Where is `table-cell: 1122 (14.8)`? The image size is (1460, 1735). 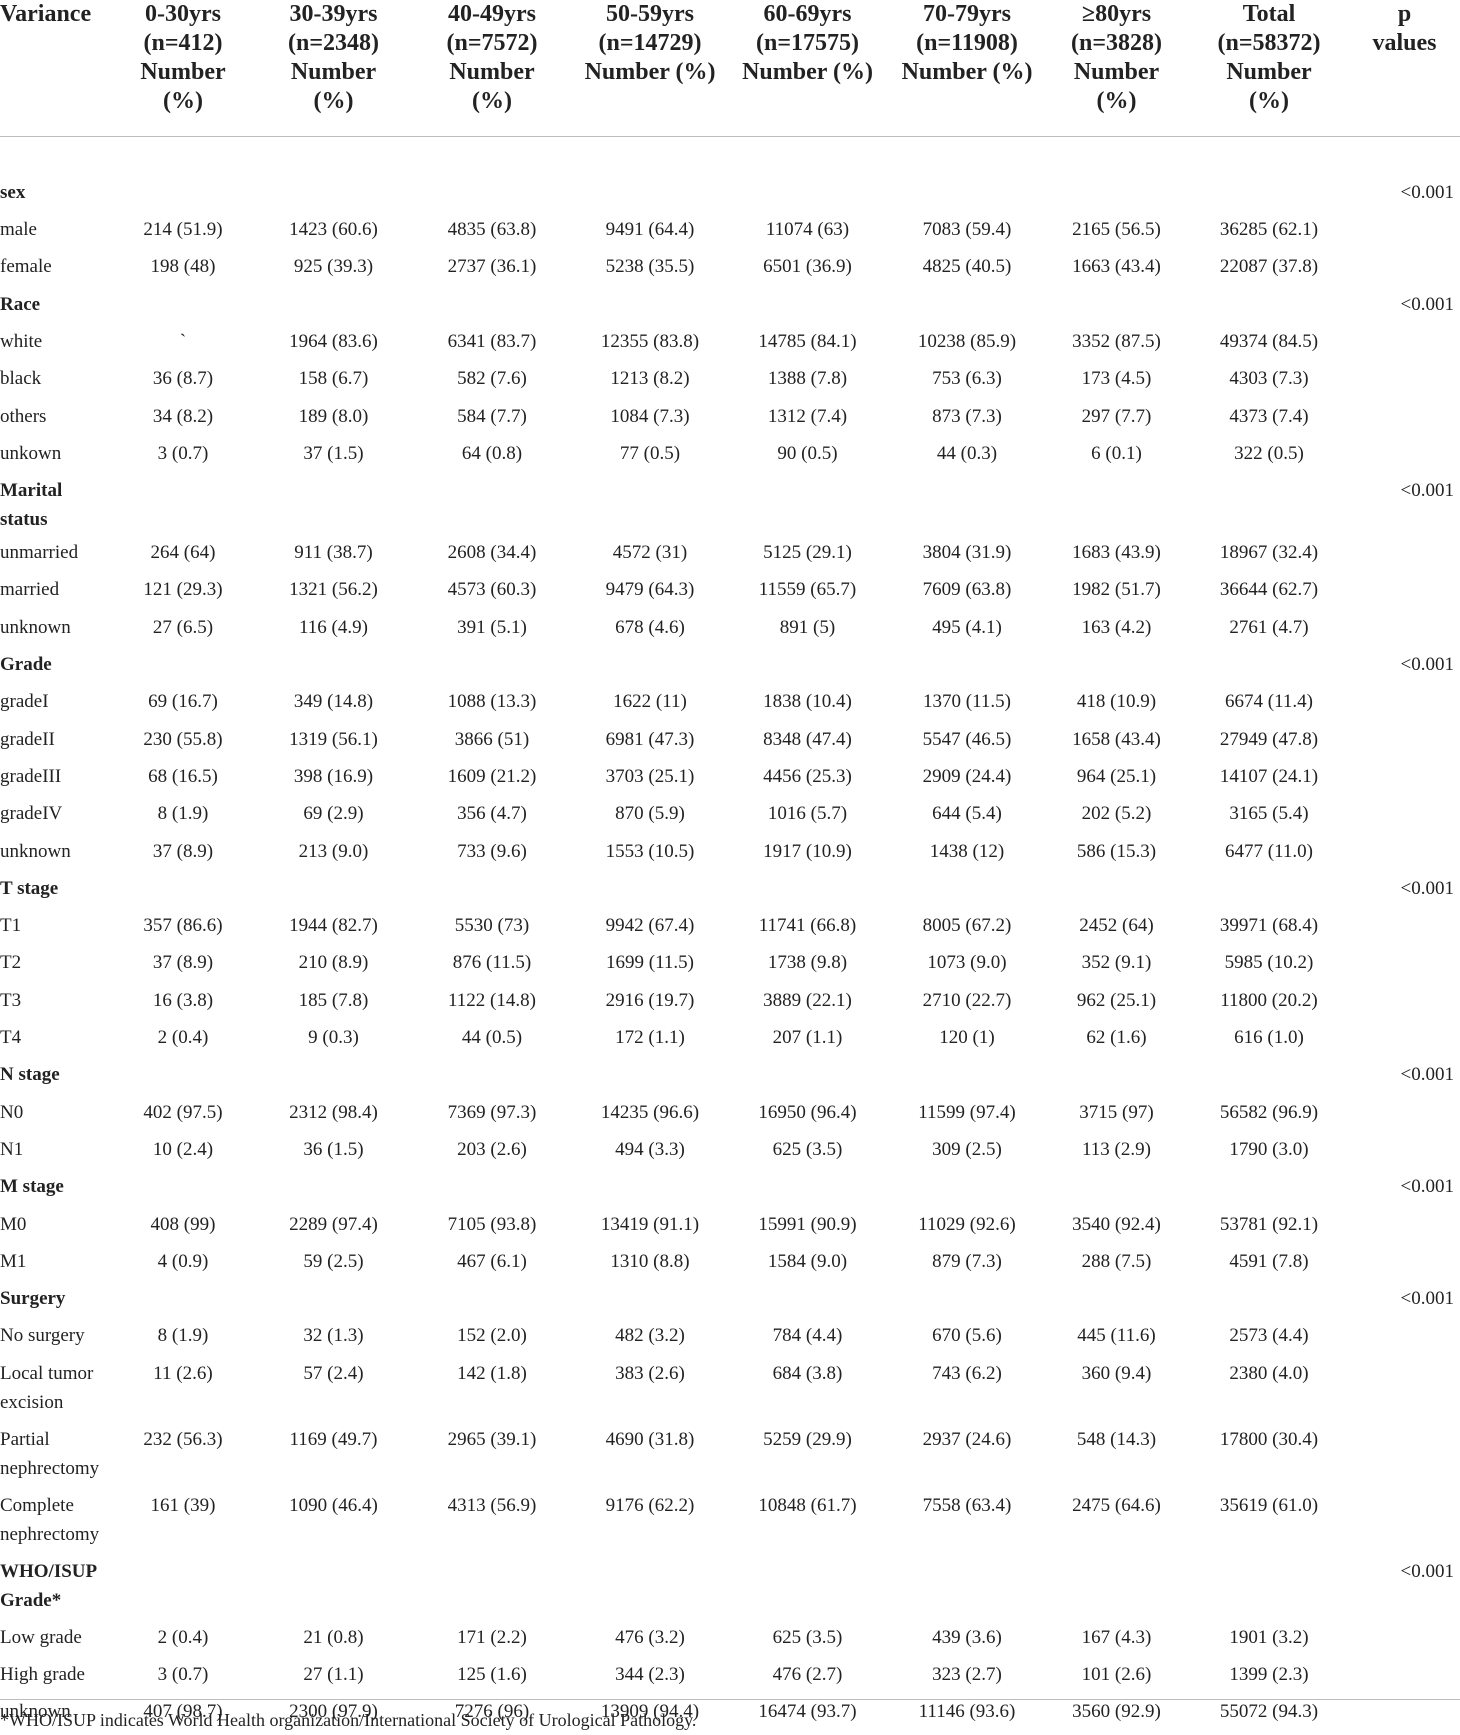 table-cell: 1122 (14.8) is located at coordinates (492, 1000).